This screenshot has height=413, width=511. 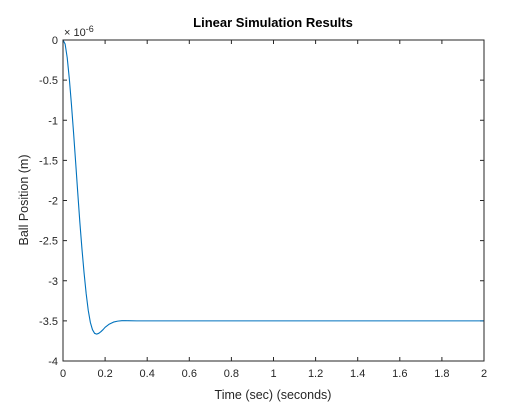 I want to click on x-tick-label: 0, so click(x=63, y=374).